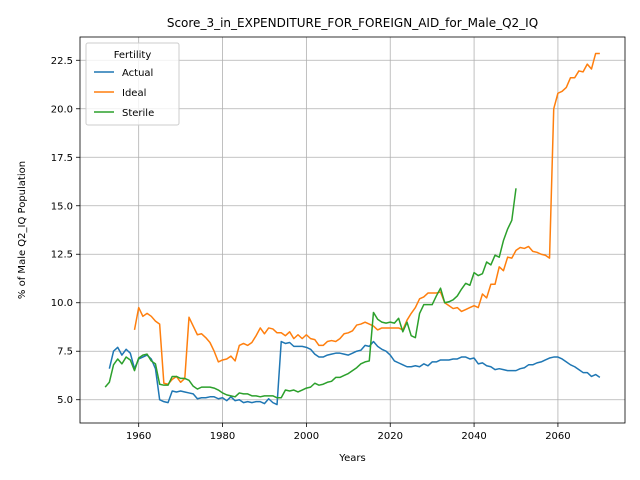 This screenshot has width=640, height=480. What do you see at coordinates (22, 230) in the screenshot?
I see `y-axis-title: % of Male Q2_IQ Population` at bounding box center [22, 230].